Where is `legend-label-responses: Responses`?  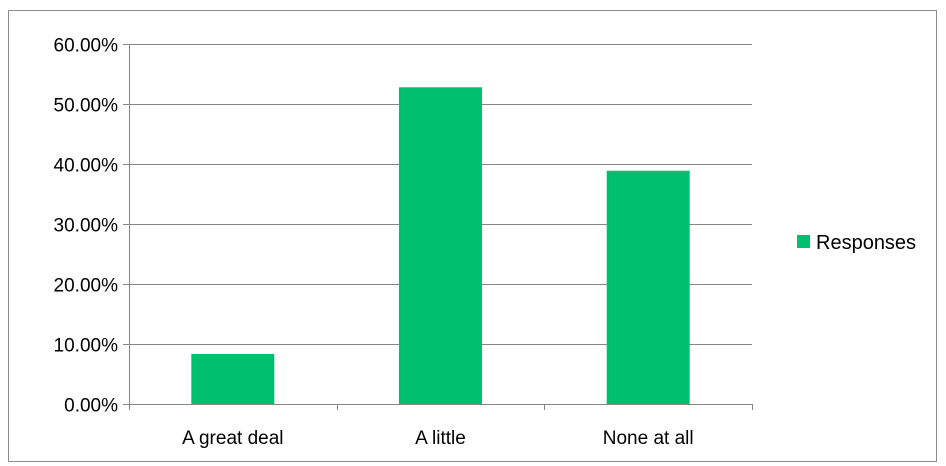 legend-label-responses: Responses is located at coordinates (866, 243).